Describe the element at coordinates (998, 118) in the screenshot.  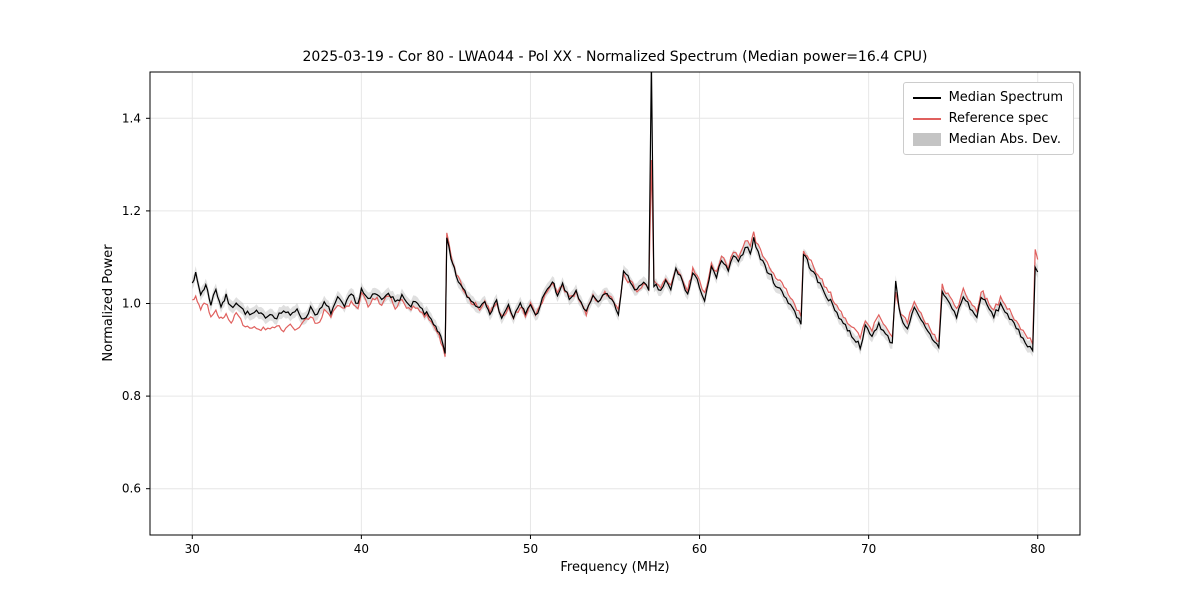
I see `legend-label-reference: Reference spec` at that location.